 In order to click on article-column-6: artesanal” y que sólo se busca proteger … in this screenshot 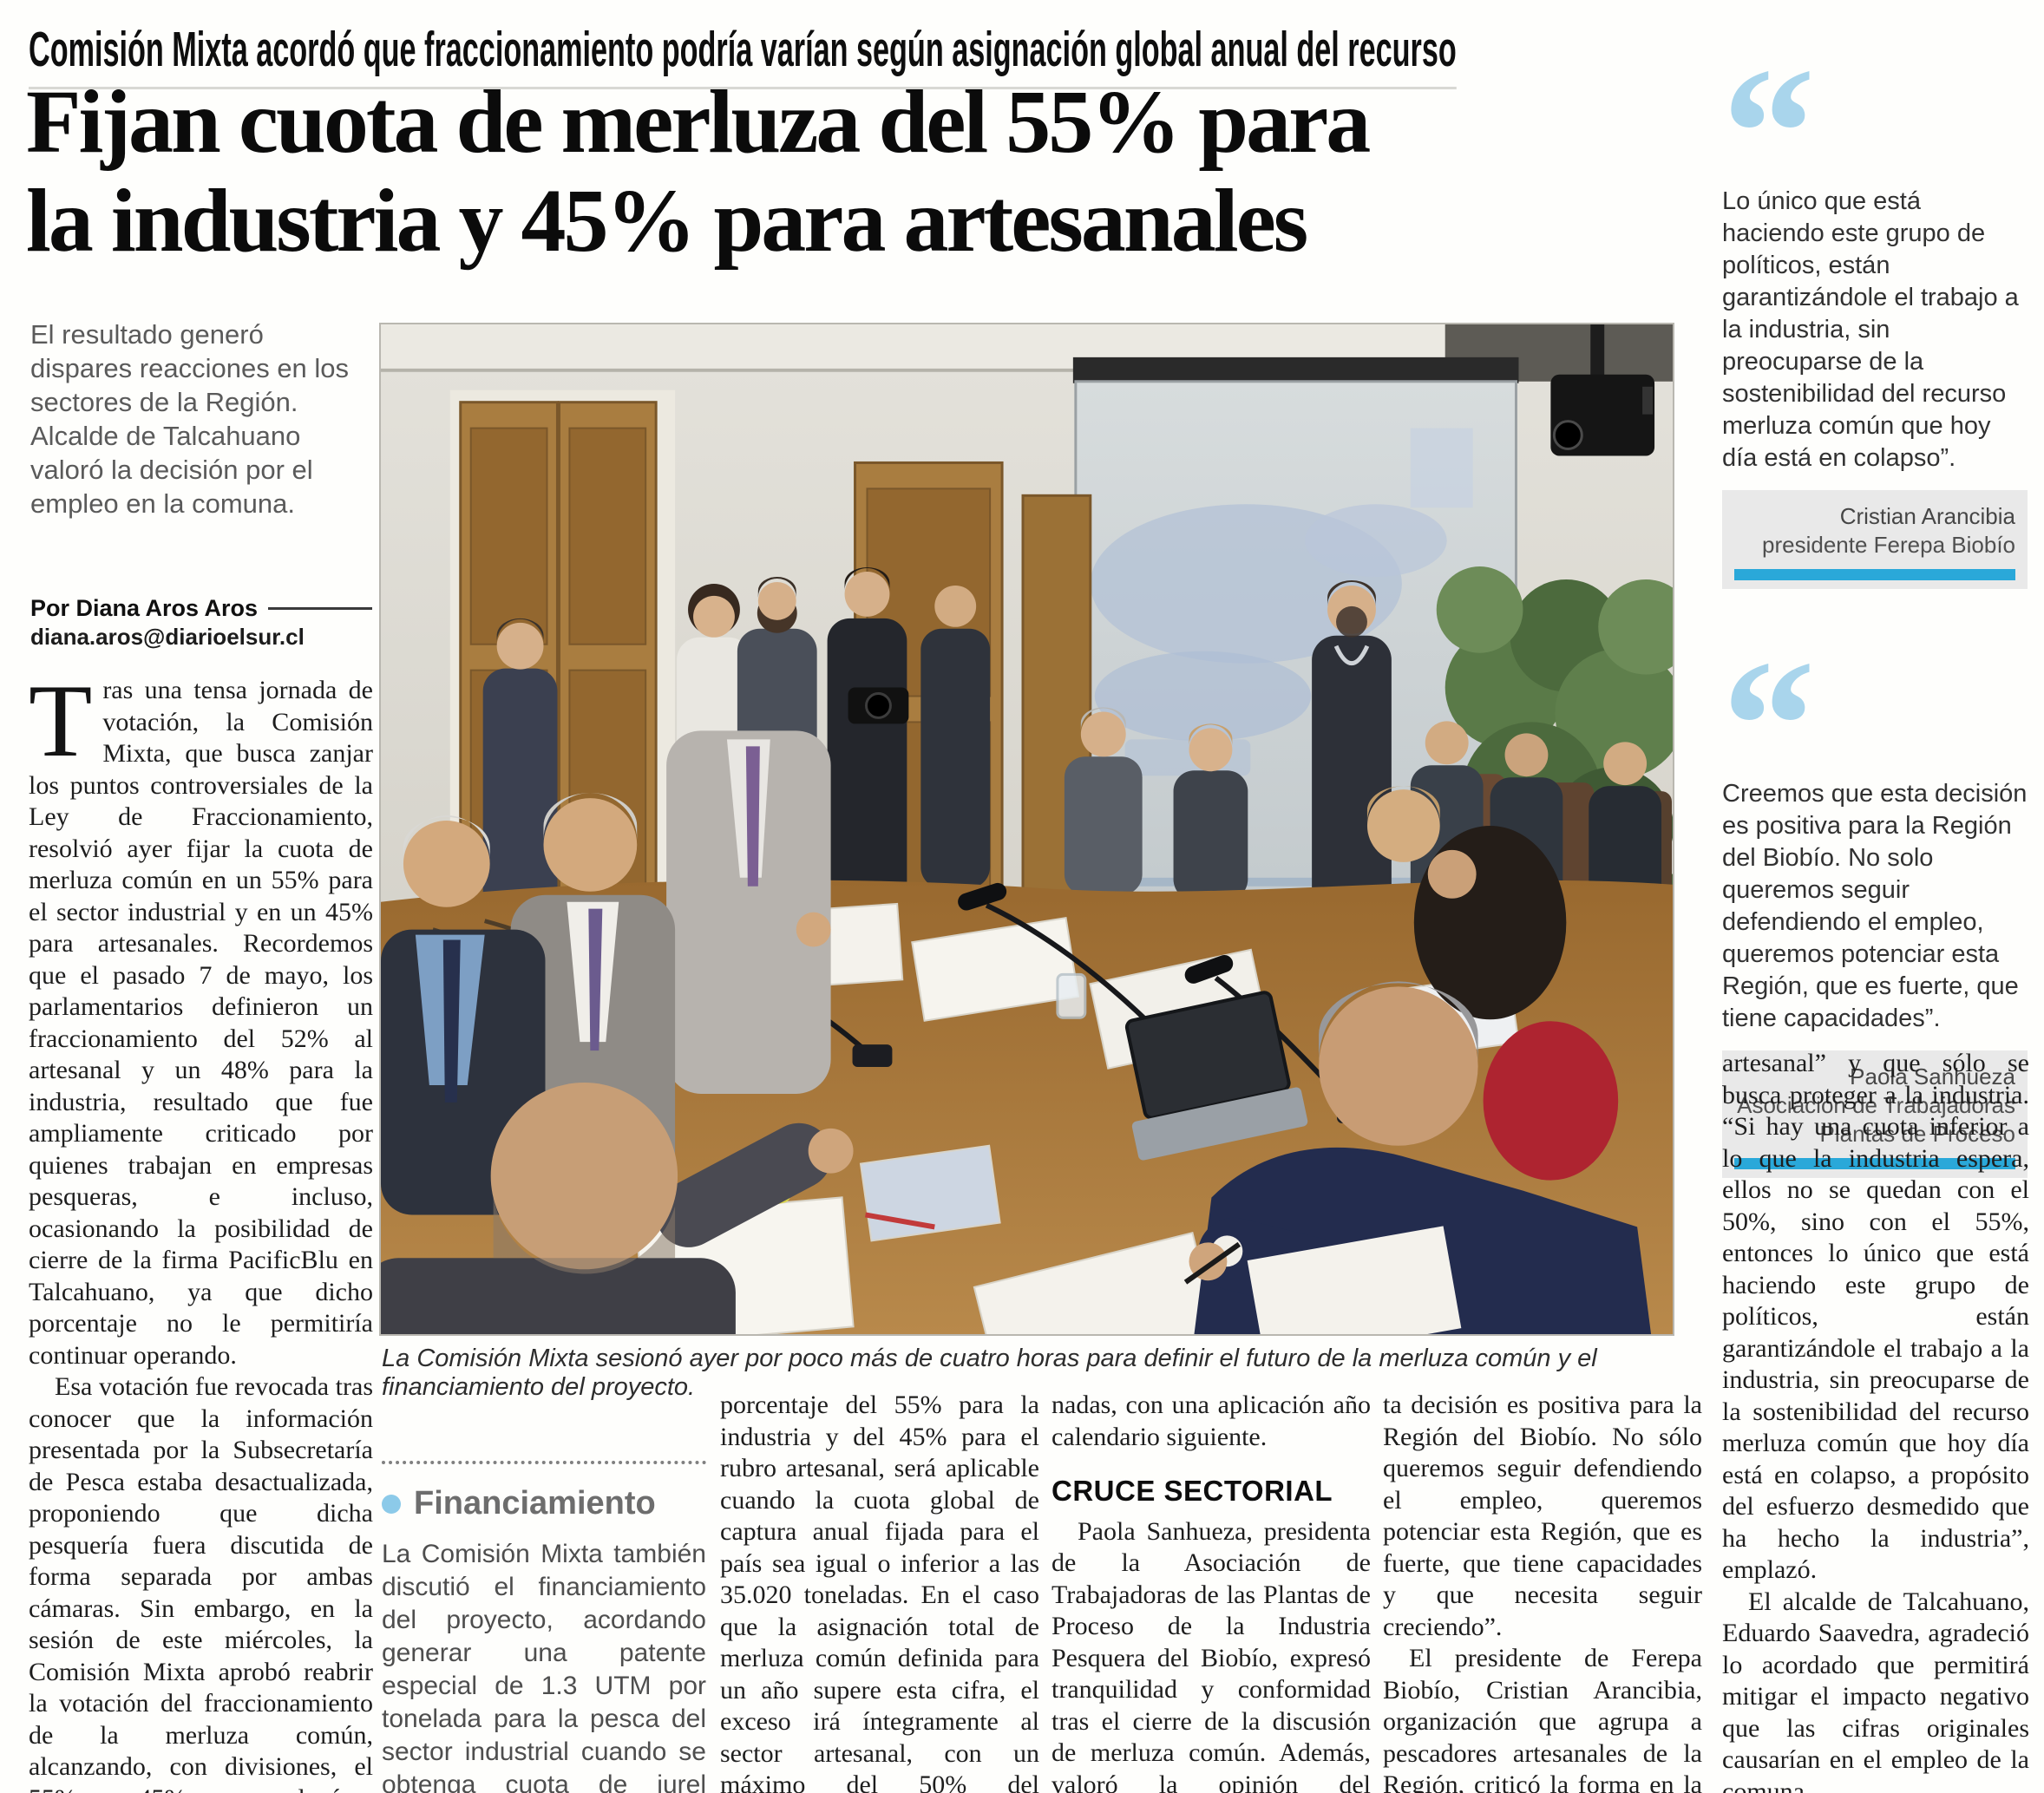, I will do `click(1875, 1420)`.